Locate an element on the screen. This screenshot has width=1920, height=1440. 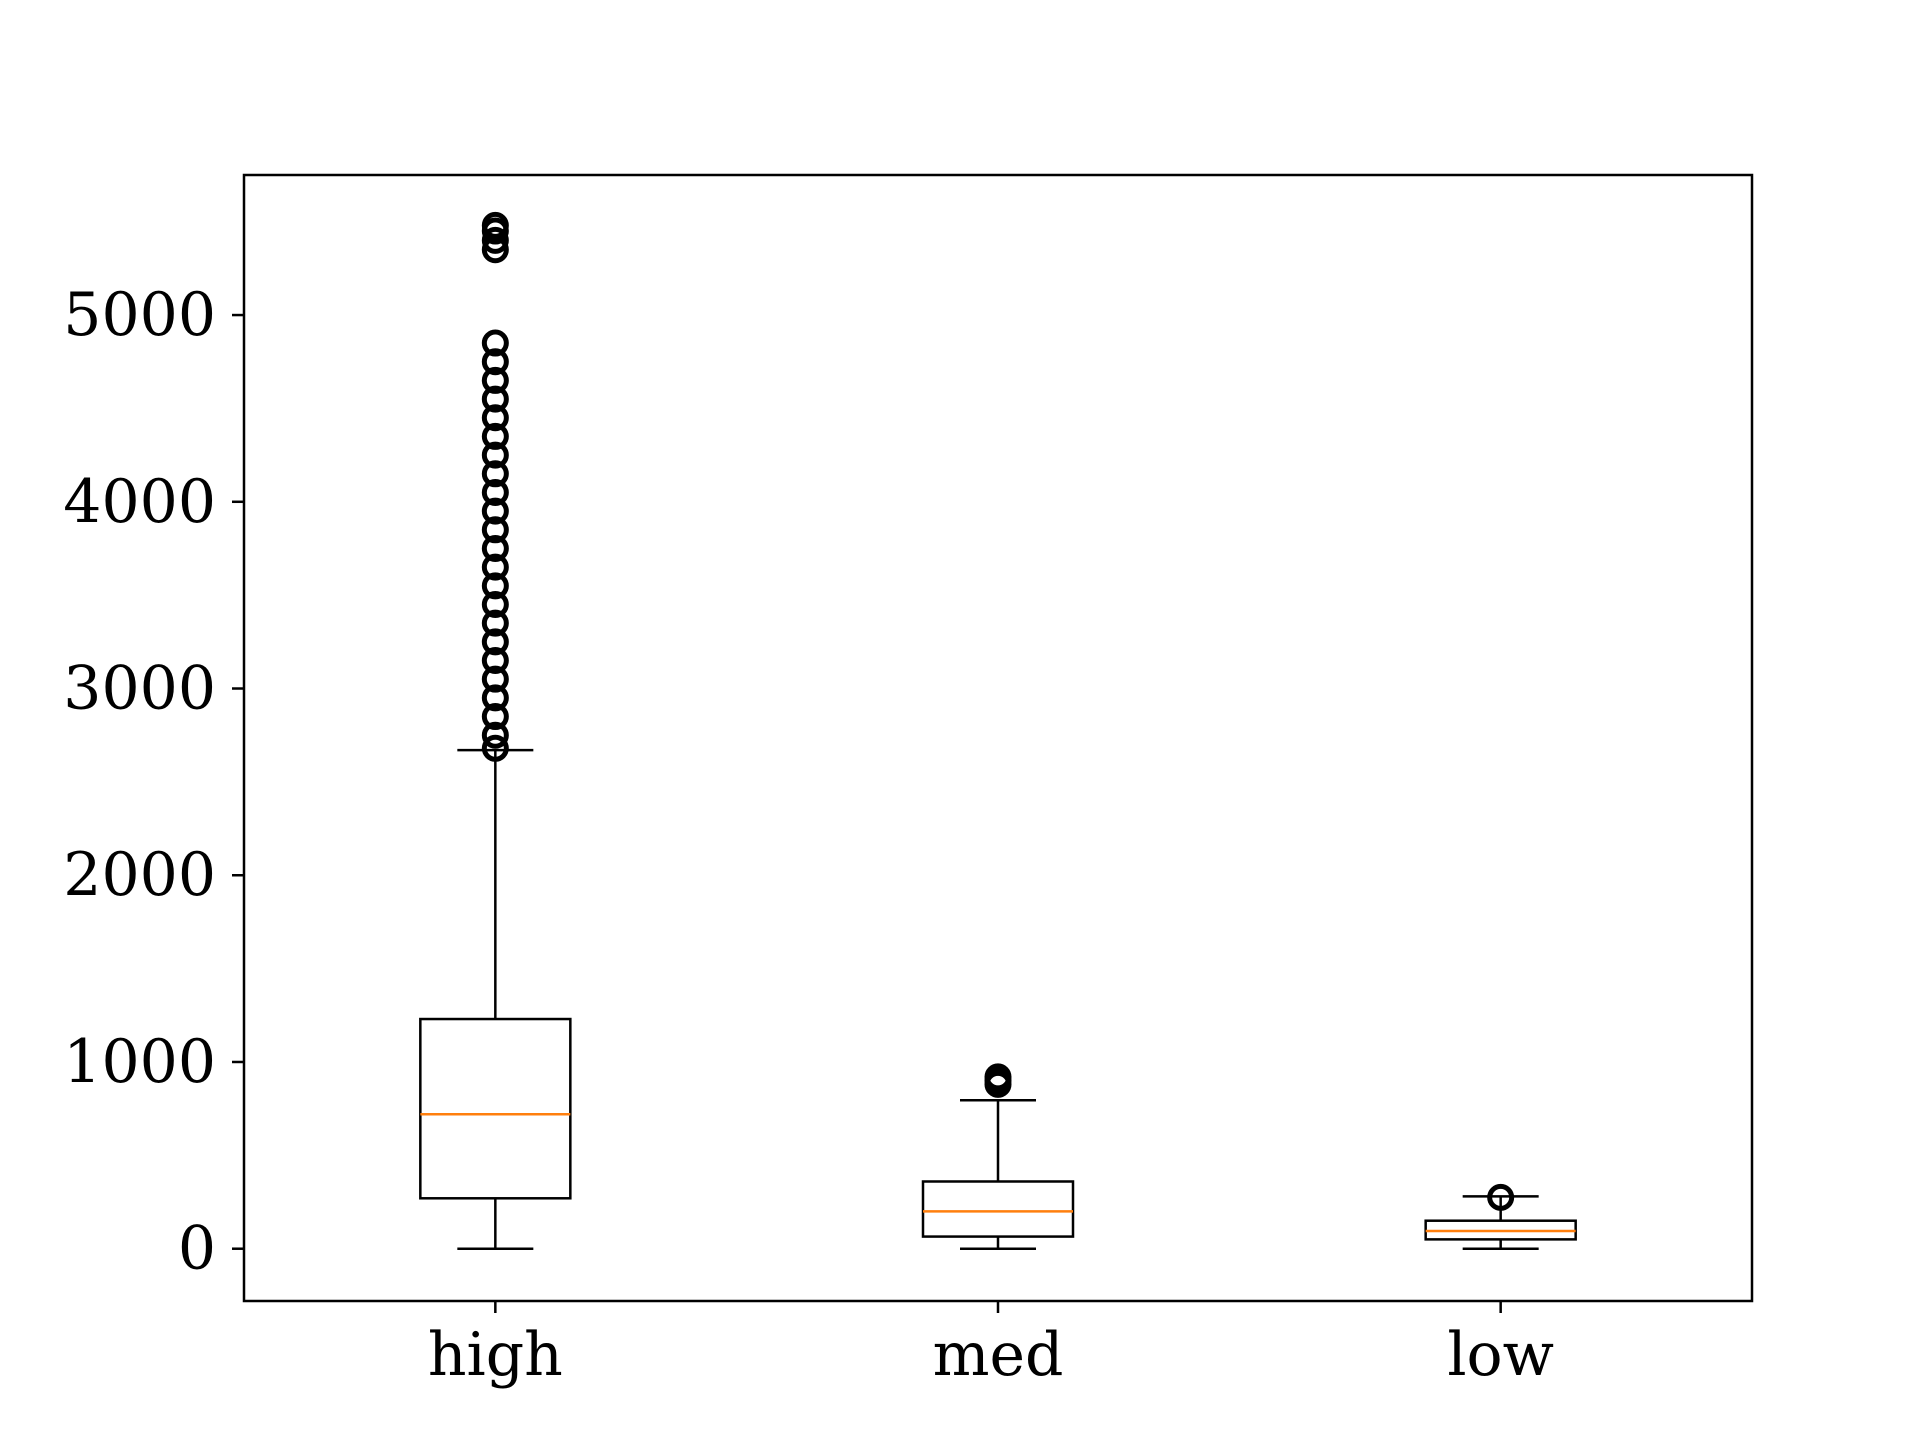
x-tick-label-low: low is located at coordinates (1500, 1355).